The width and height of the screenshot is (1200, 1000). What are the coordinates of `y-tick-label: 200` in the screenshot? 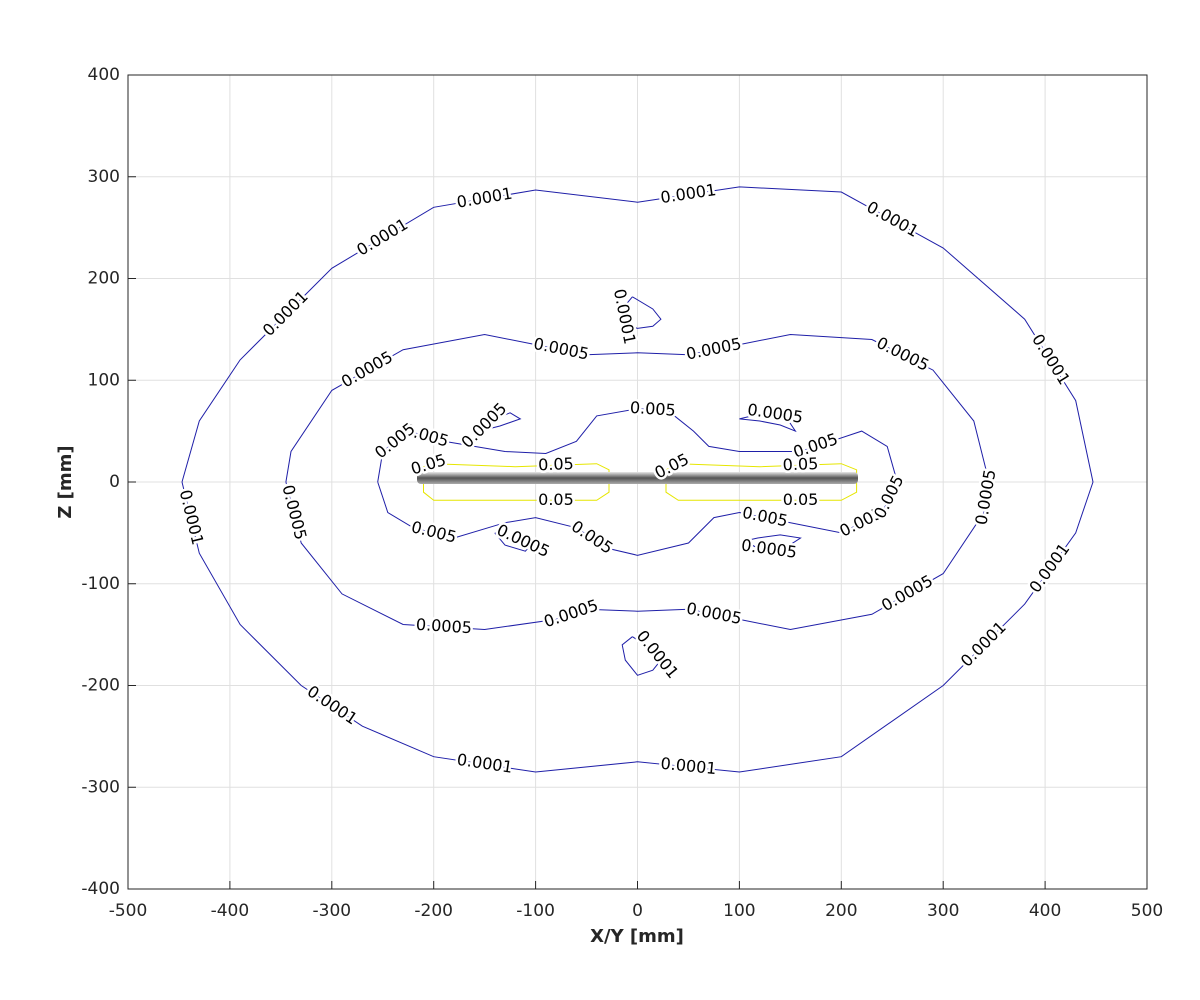 It's located at (104, 279).